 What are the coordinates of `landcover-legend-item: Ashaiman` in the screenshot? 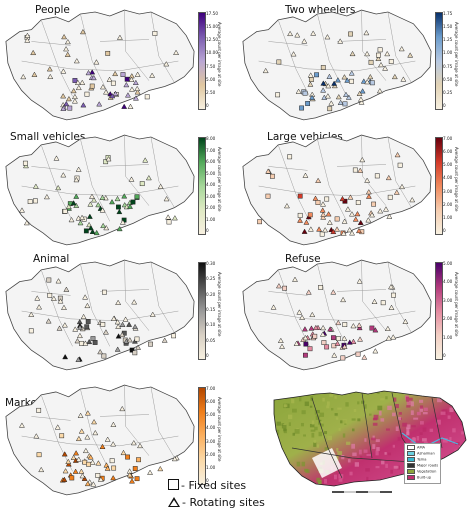 It's located at (422, 454).